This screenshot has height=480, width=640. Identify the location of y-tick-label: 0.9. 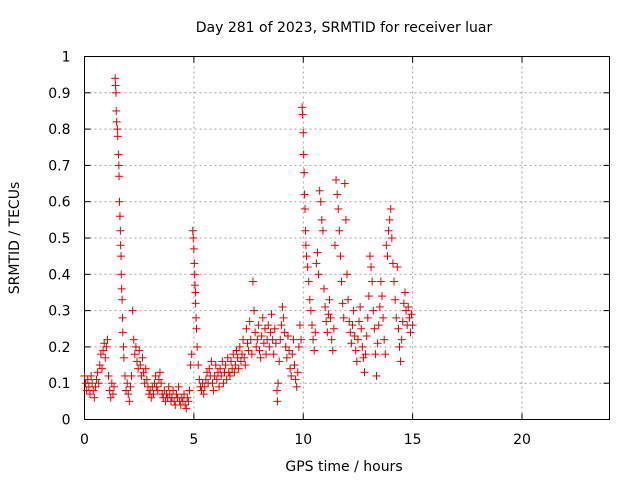
(59, 94).